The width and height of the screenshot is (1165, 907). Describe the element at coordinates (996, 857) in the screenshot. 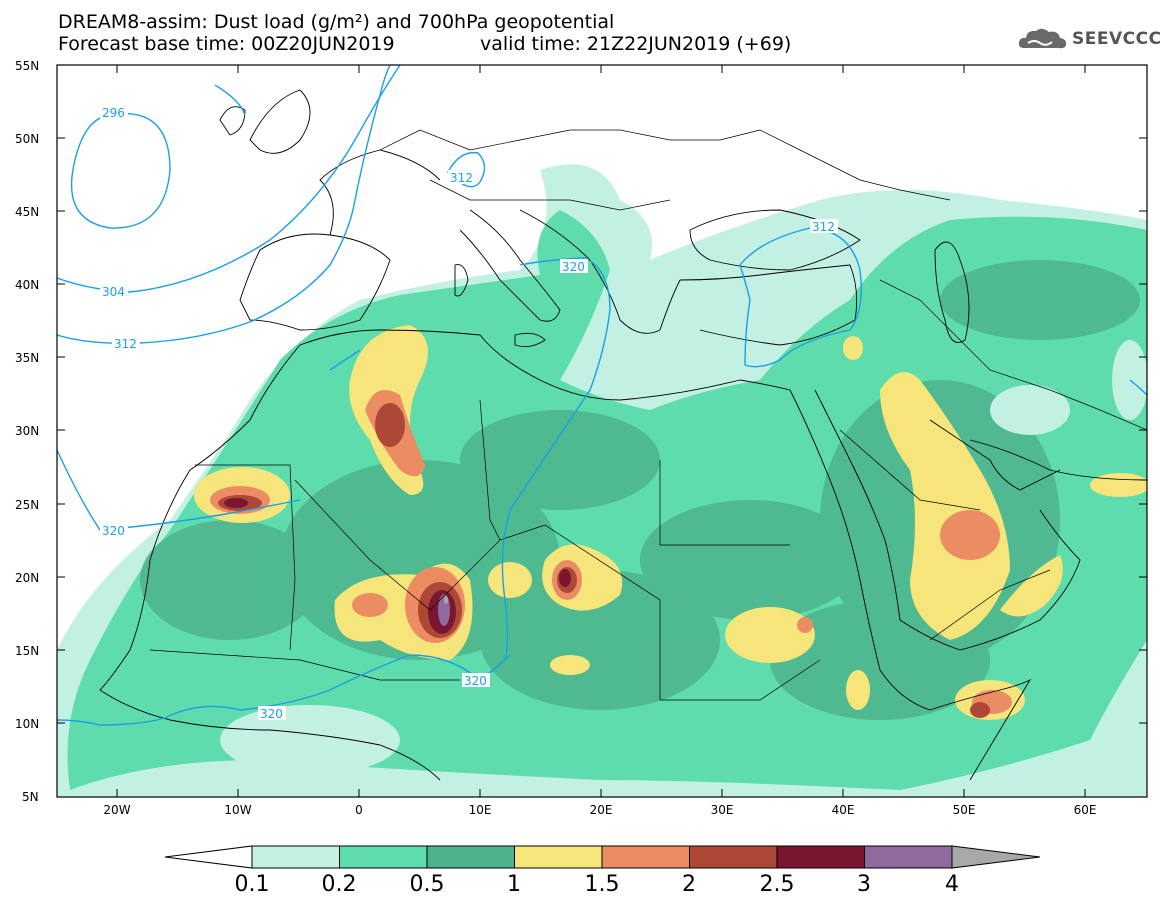

I see `colorbar-high-arrow` at that location.